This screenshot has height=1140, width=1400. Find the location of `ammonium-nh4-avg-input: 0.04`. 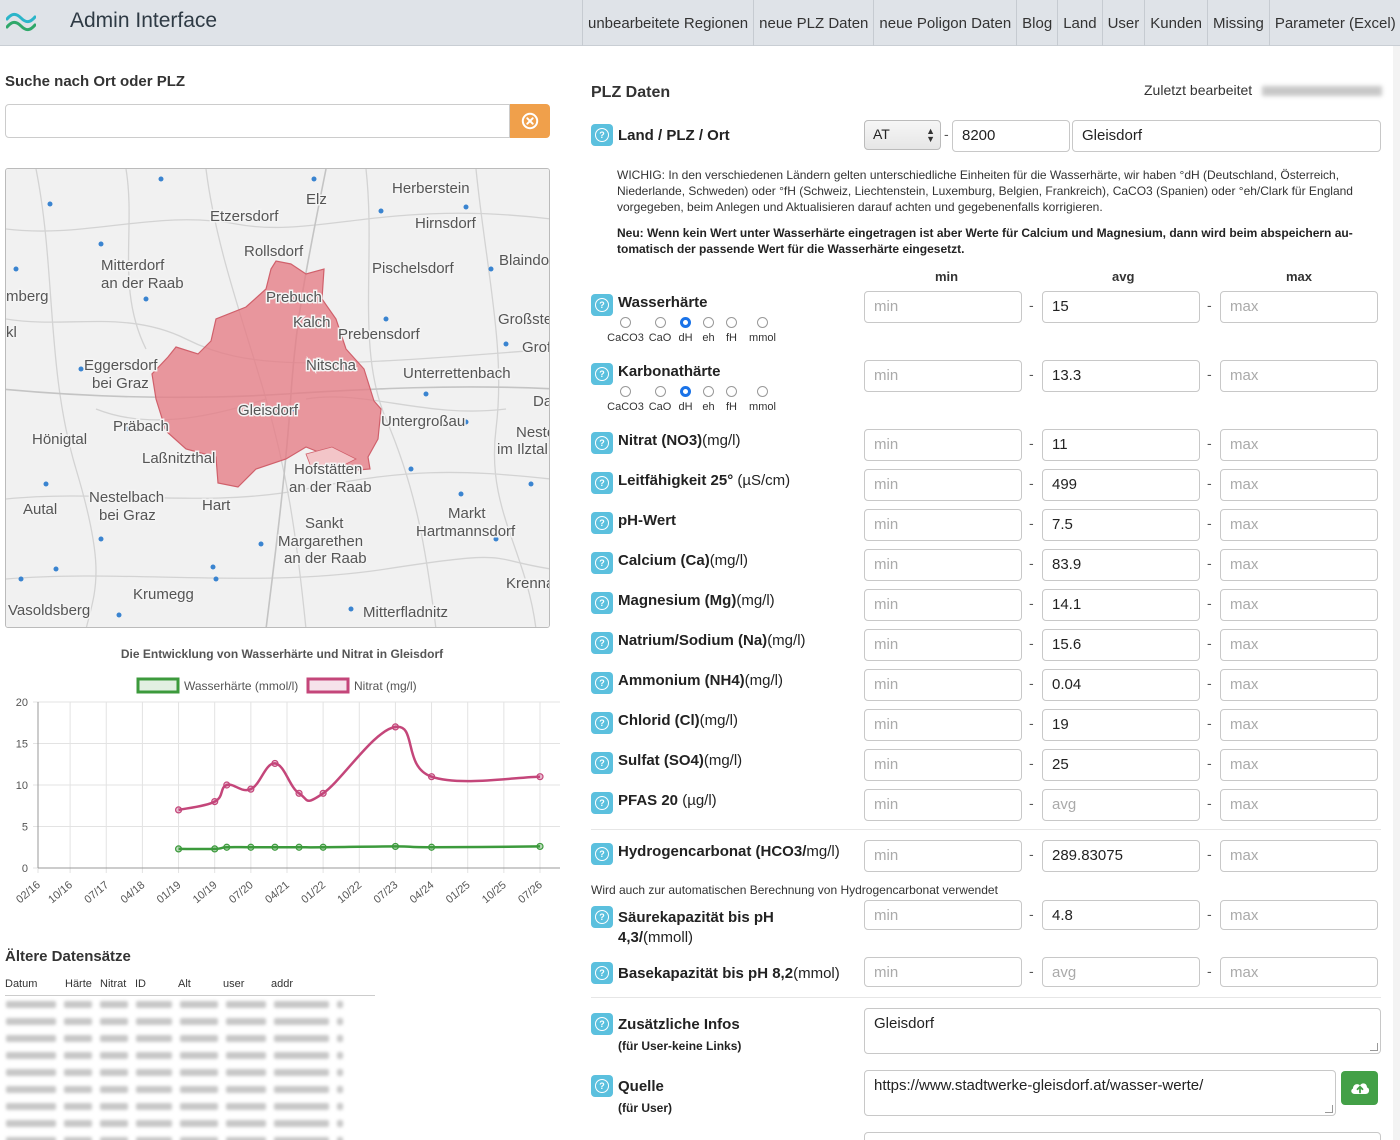

ammonium-nh4-avg-input: 0.04 is located at coordinates (1121, 685).